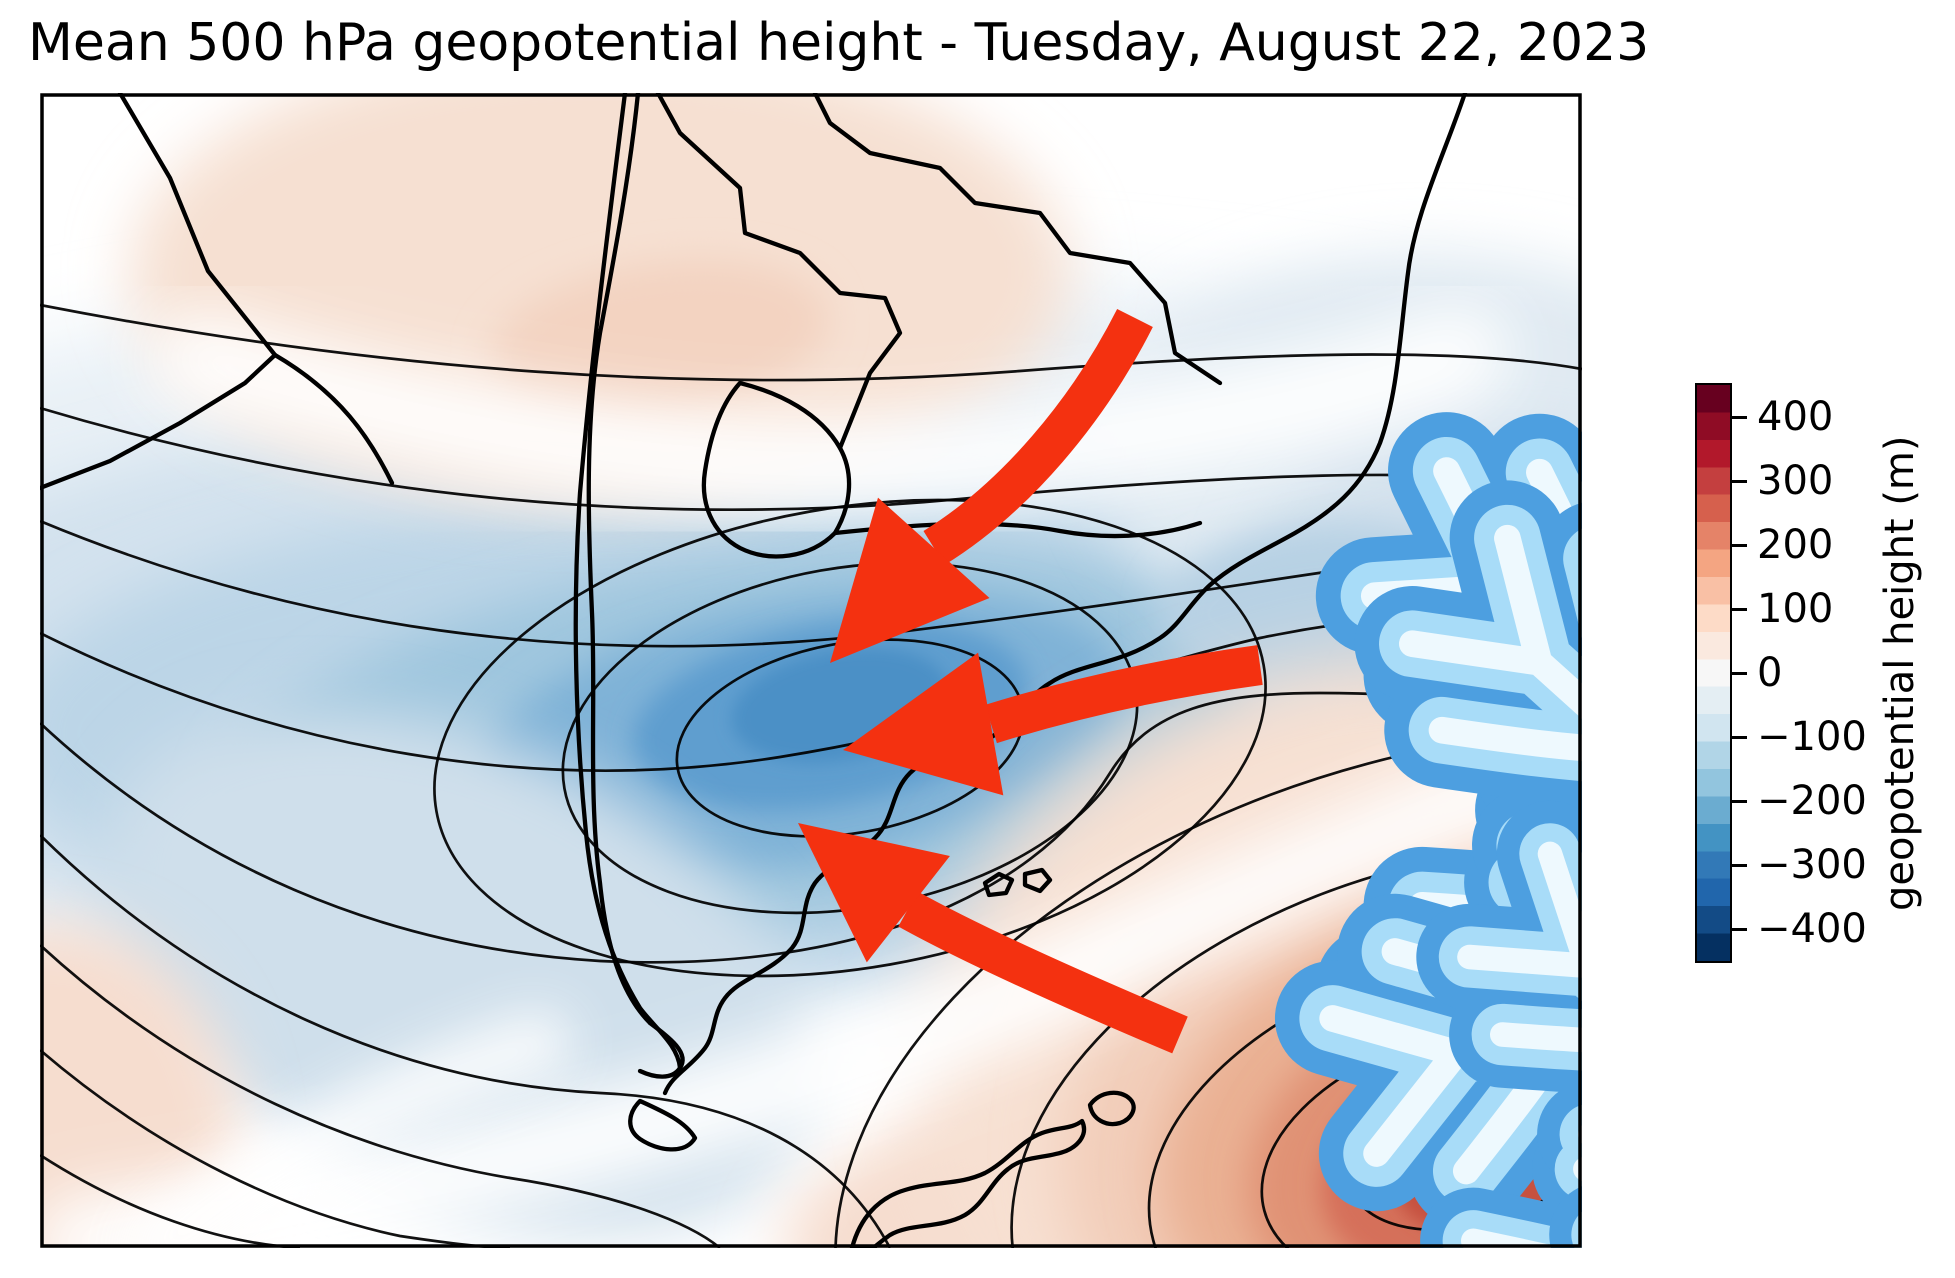 The width and height of the screenshot is (1955, 1278). What do you see at coordinates (1812, 737) in the screenshot?
I see `colorbar-tick-label: −100` at bounding box center [1812, 737].